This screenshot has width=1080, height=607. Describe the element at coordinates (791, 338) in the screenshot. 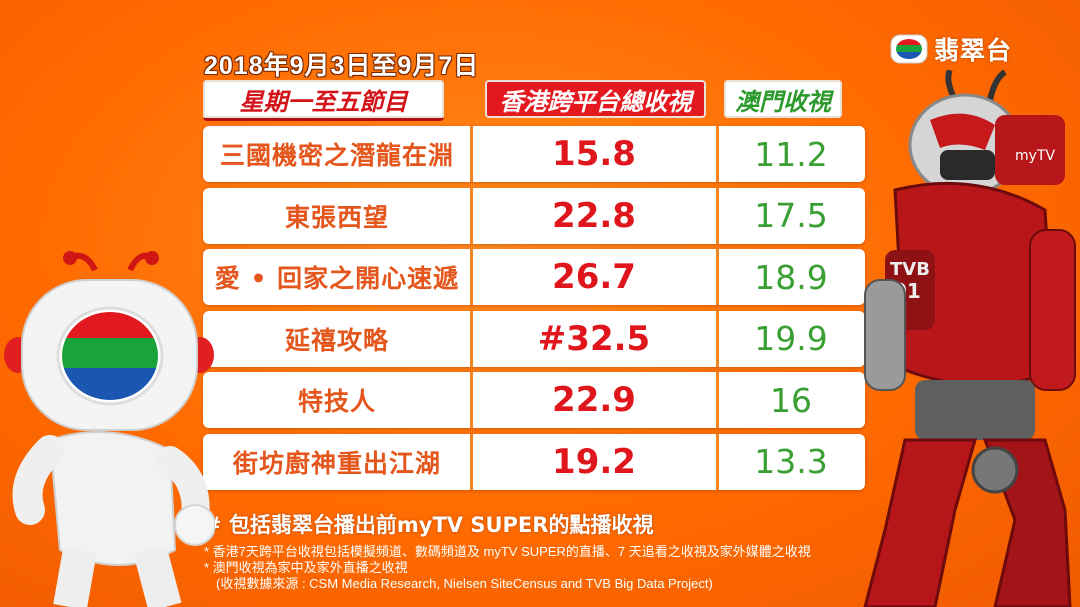

I see `macau-rating-value: 19.9` at that location.